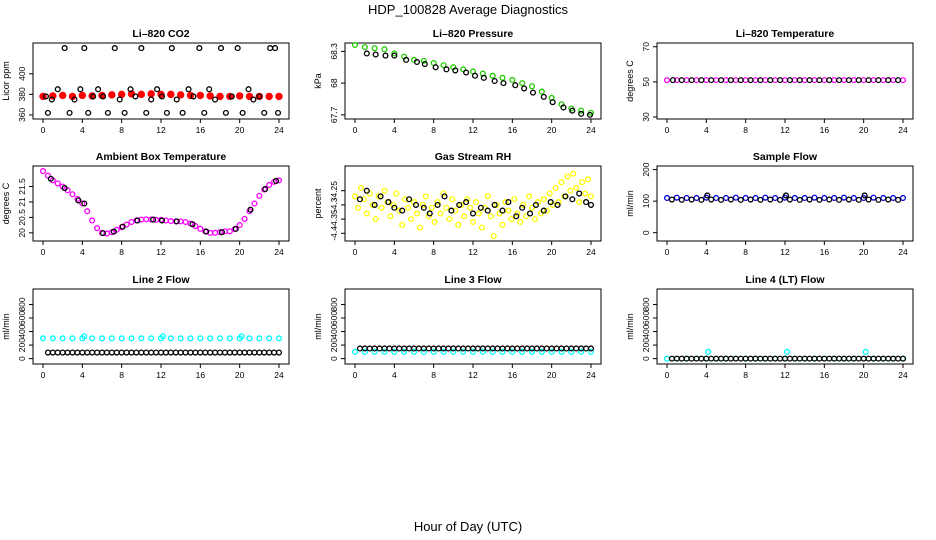 The height and width of the screenshot is (540, 936). What do you see at coordinates (394, 130) in the screenshot?
I see `x-tick-label: 4` at bounding box center [394, 130].